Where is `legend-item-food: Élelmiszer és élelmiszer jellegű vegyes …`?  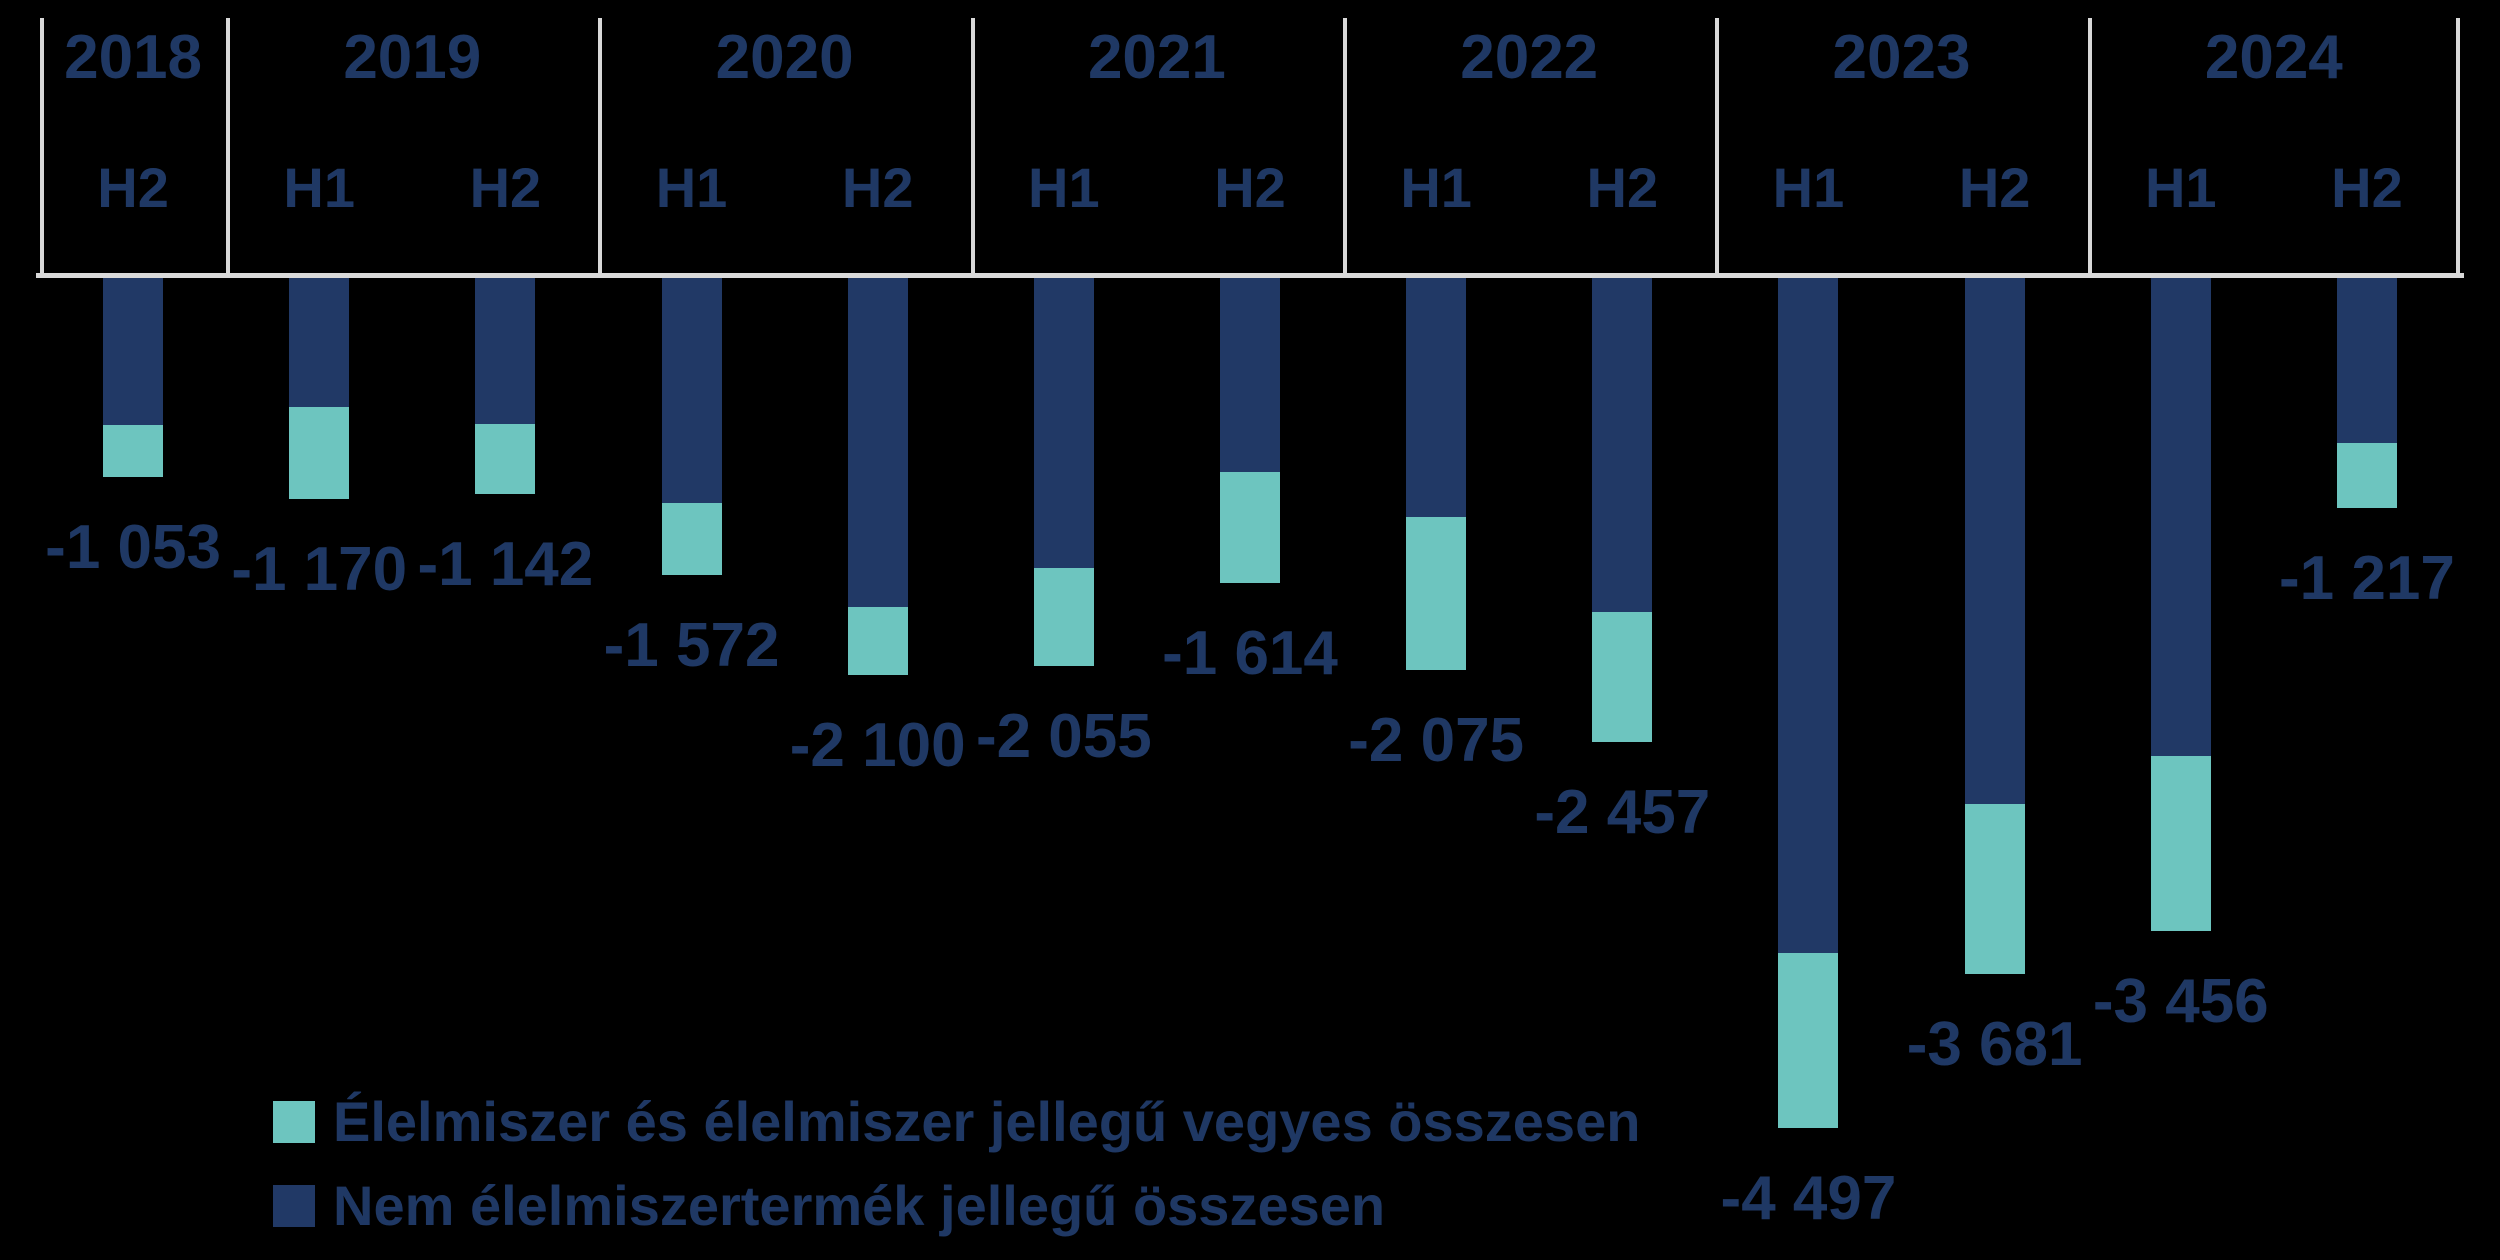
legend-item-food: Élelmiszer és élelmiszer jellegű vegyes … is located at coordinates (956, 1122).